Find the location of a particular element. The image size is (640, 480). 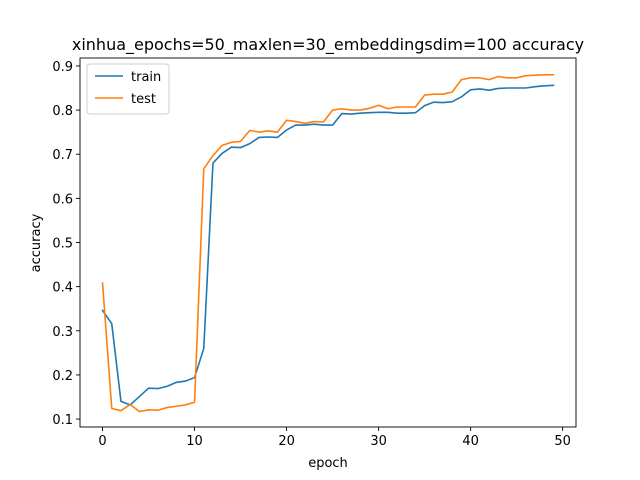

x-tick-label: 20 is located at coordinates (286, 441).